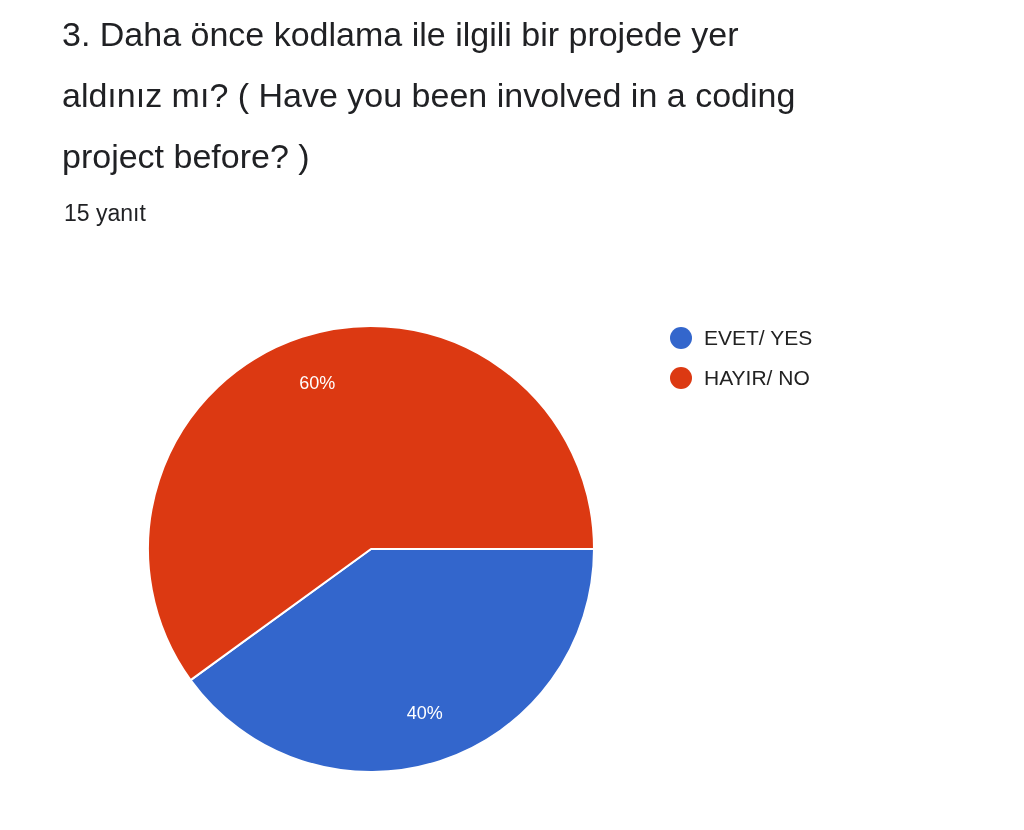 This screenshot has width=1024, height=830. I want to click on data-label: 60%, so click(317, 382).